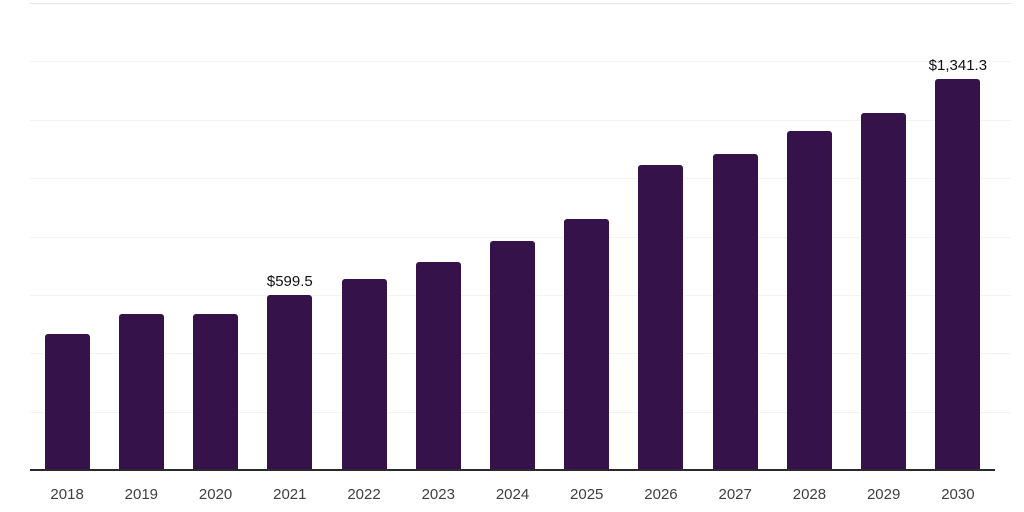  Describe the element at coordinates (290, 382) in the screenshot. I see `bar-2021` at that location.